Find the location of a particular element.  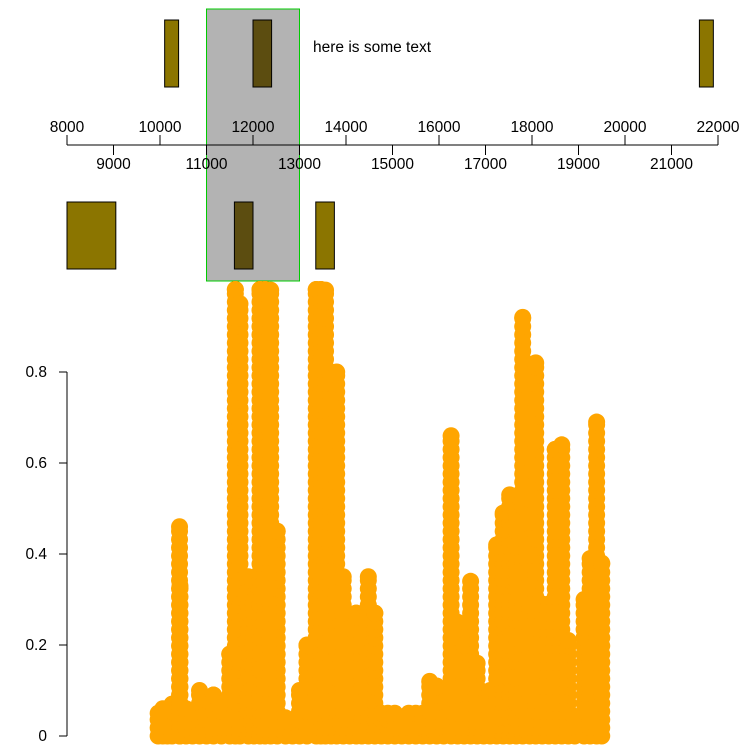

point-50-top is located at coordinates (477, 663).